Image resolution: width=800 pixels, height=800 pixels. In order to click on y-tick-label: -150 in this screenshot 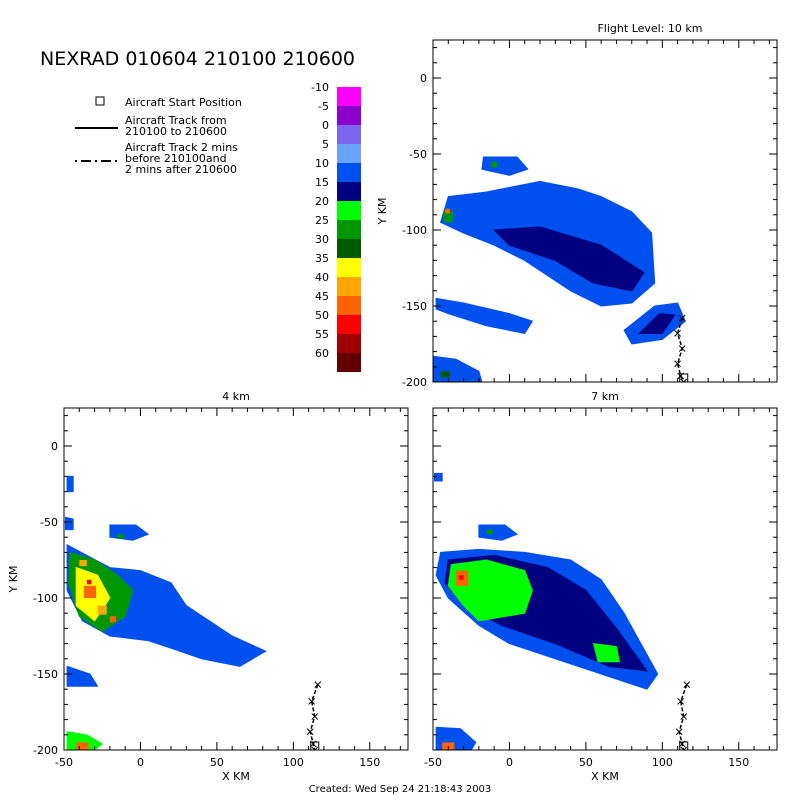, I will do `click(45, 674)`.